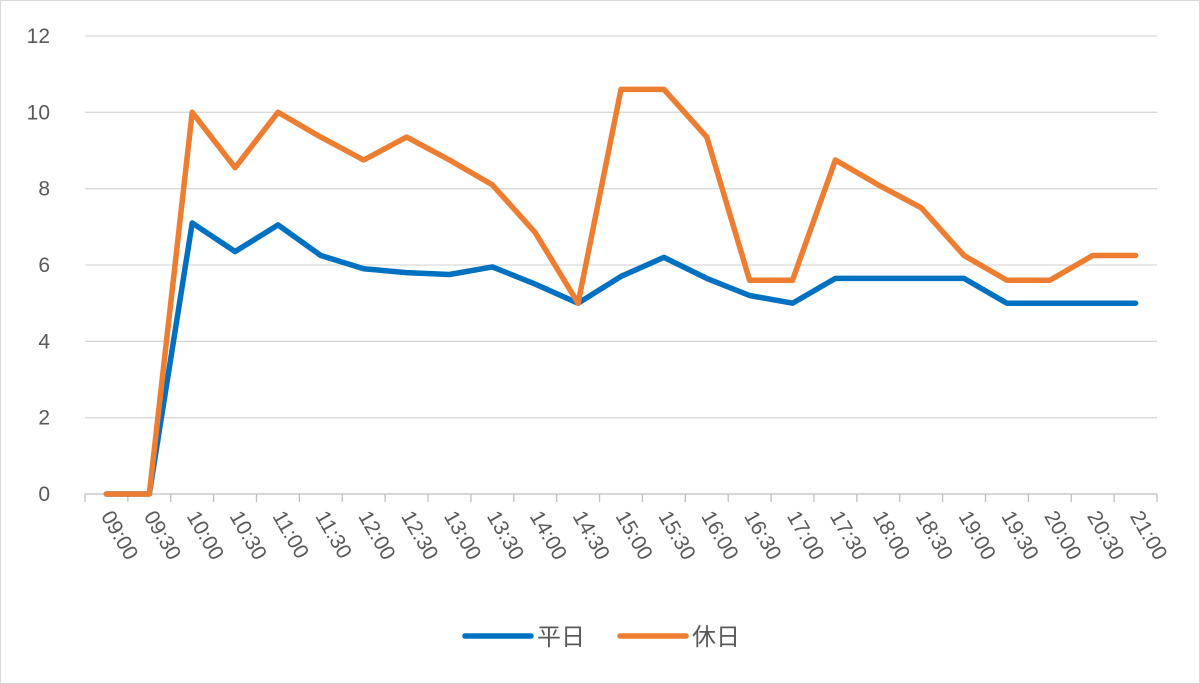 This screenshot has width=1200, height=684. I want to click on y-tick-label: 0, so click(44, 494).